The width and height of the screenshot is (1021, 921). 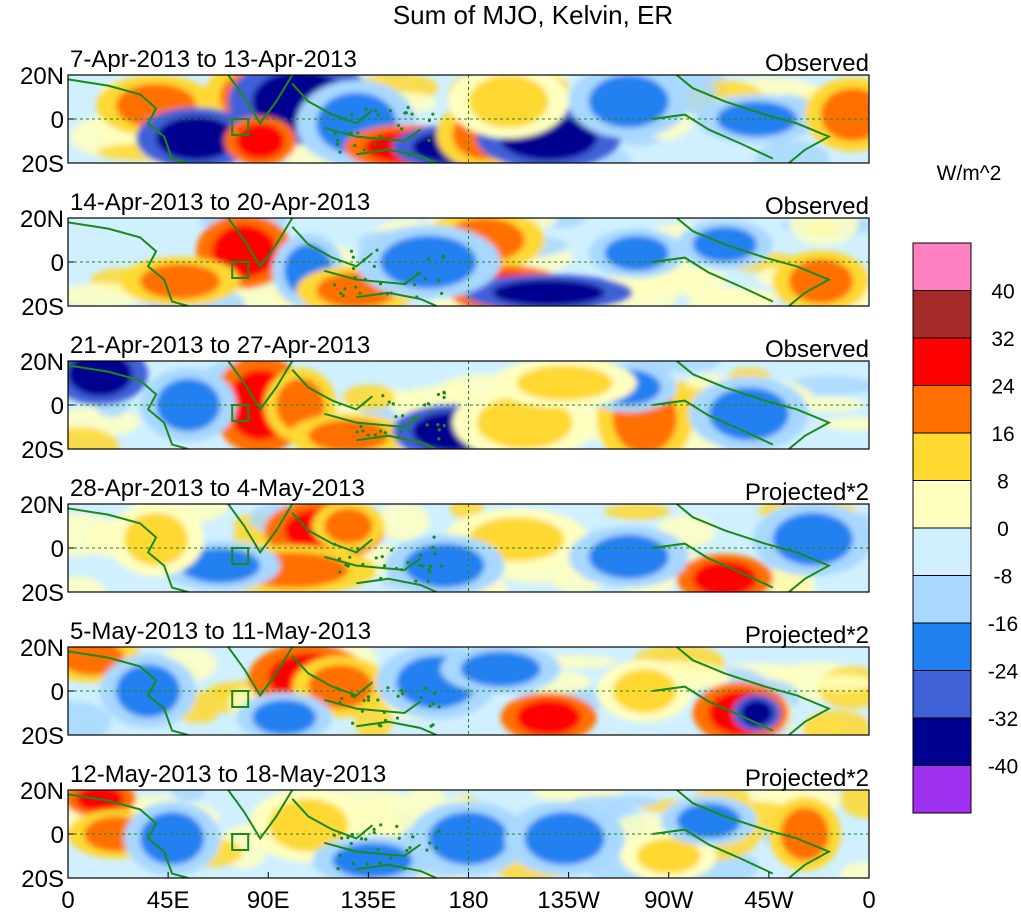 I want to click on longitude-label: 45W, so click(x=769, y=900).